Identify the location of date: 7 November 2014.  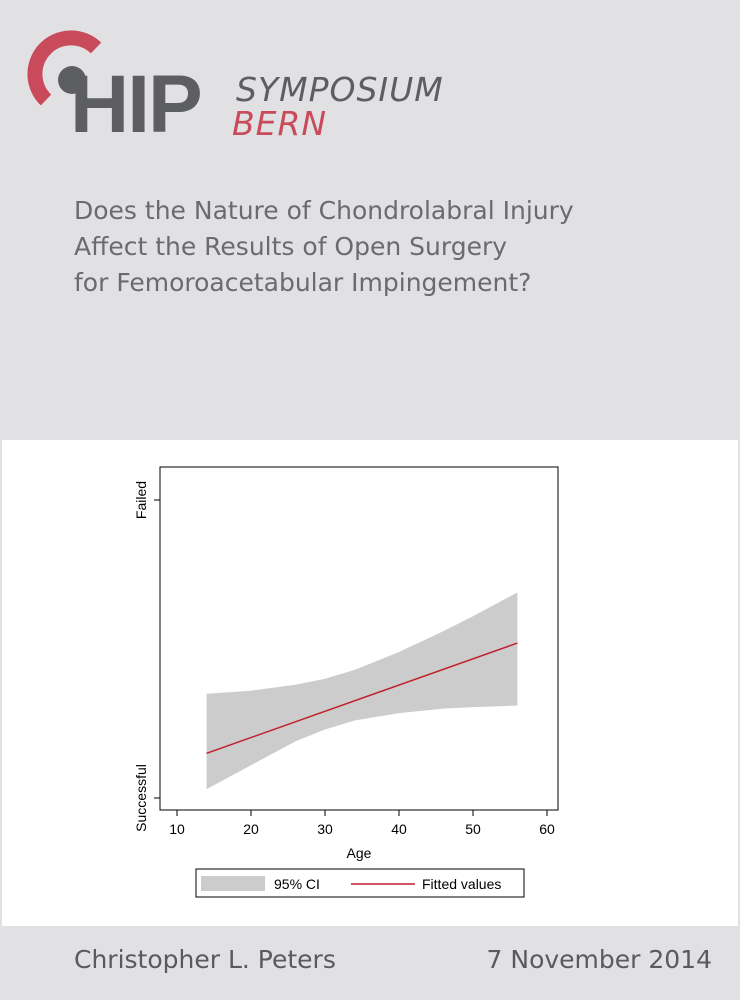
(599, 959).